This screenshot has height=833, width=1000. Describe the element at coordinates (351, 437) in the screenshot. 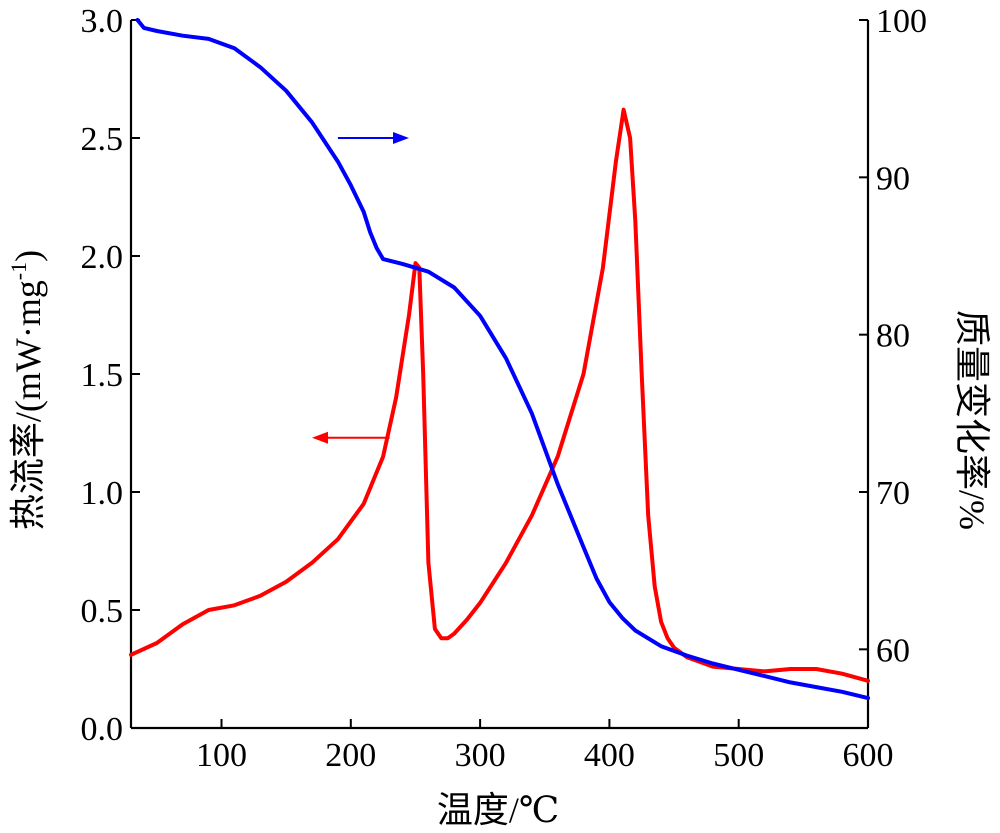

I see `arrow-left-indicator` at that location.